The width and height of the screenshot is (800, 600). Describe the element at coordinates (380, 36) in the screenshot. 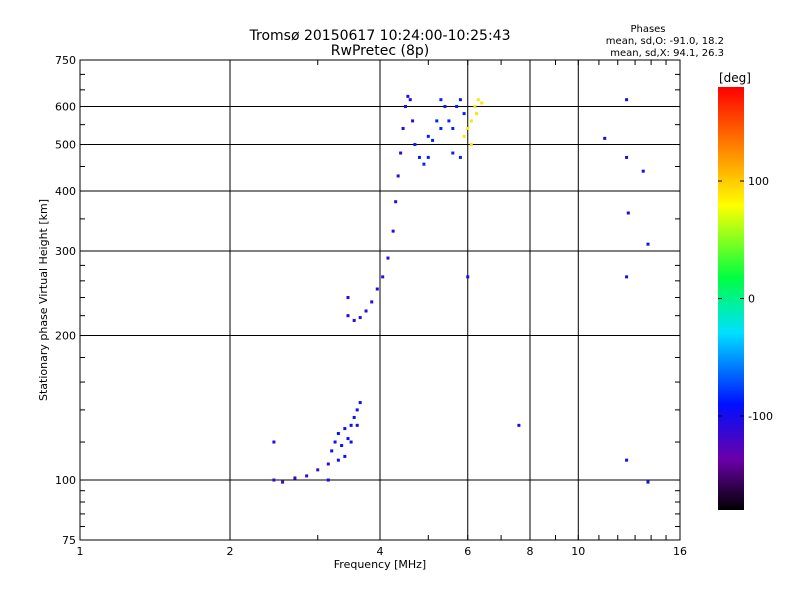

I see `chart-title: Tromsø 20150617 10:24:00-10:25:43` at that location.